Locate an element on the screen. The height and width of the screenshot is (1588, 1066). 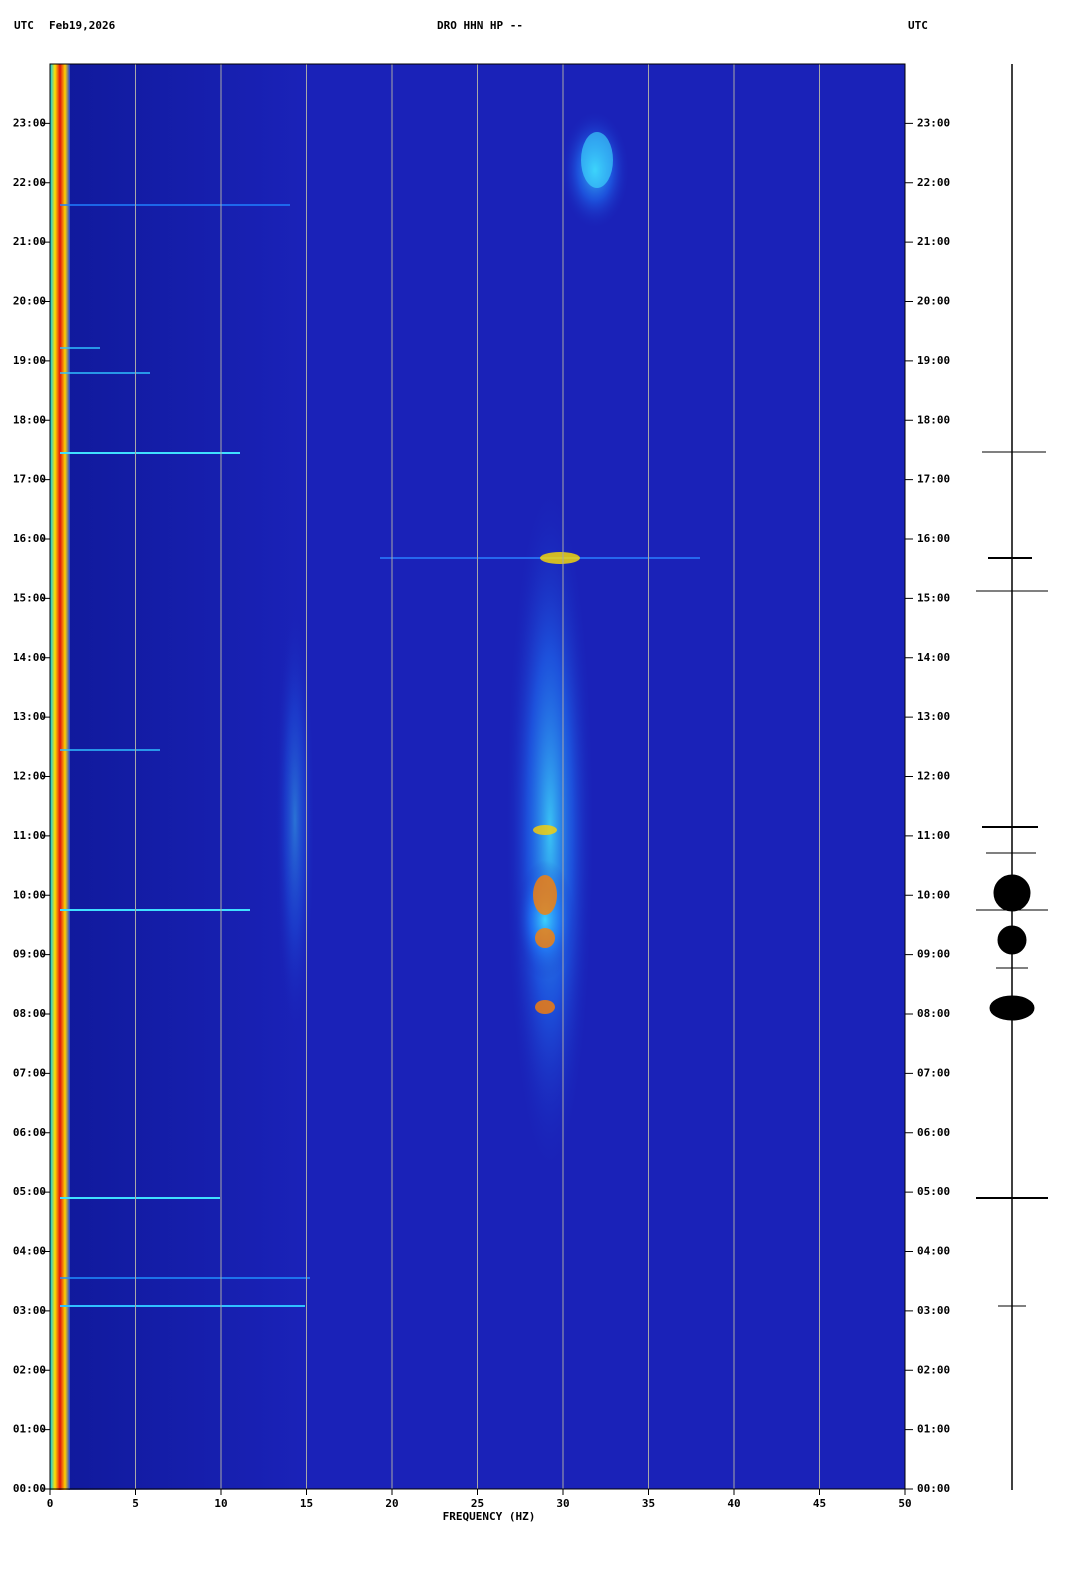
x-axis-label: FREQUENCY (HZ) is located at coordinates (489, 1516).